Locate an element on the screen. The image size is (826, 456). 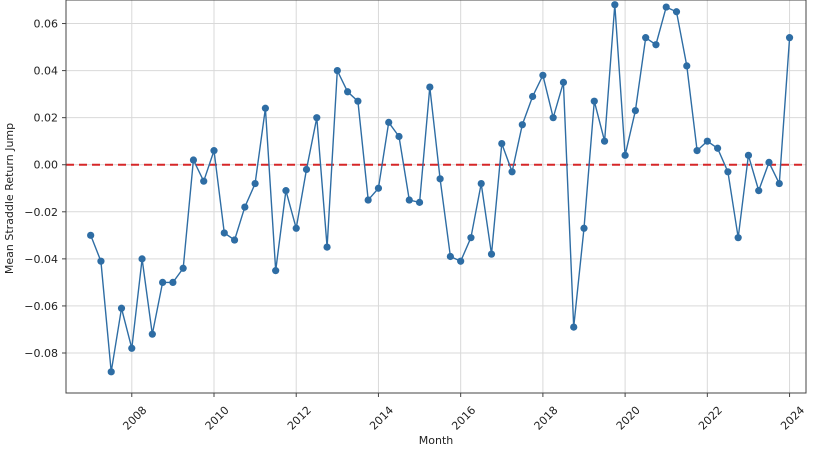
x-axis-label: Month is located at coordinates (436, 440).